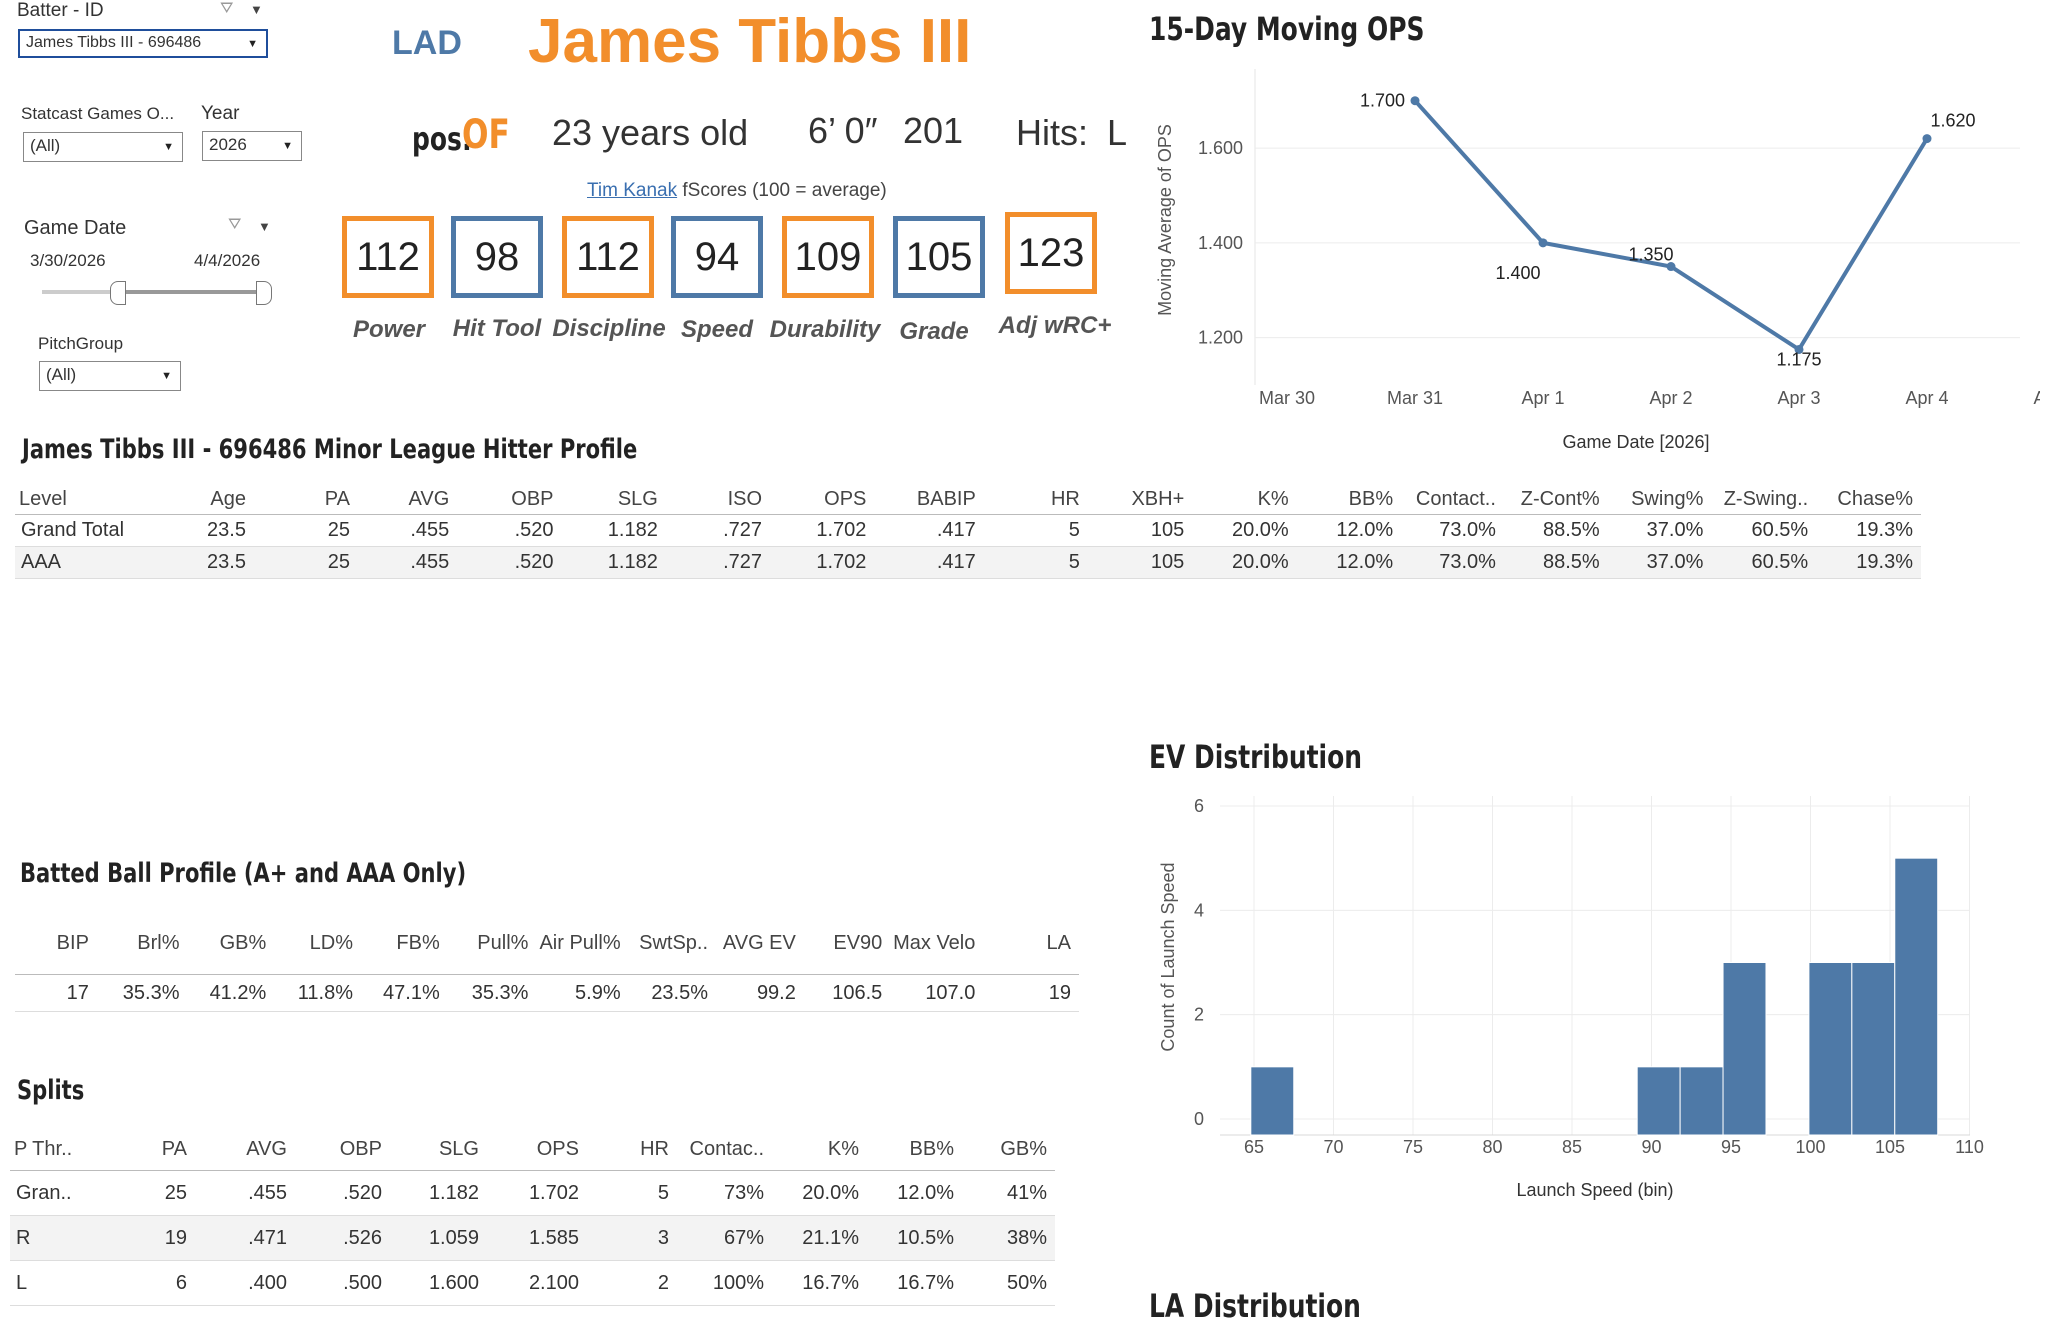 Image resolution: width=2048 pixels, height=1325 pixels. I want to click on ev-x-tick-label: 80, so click(1492, 1147).